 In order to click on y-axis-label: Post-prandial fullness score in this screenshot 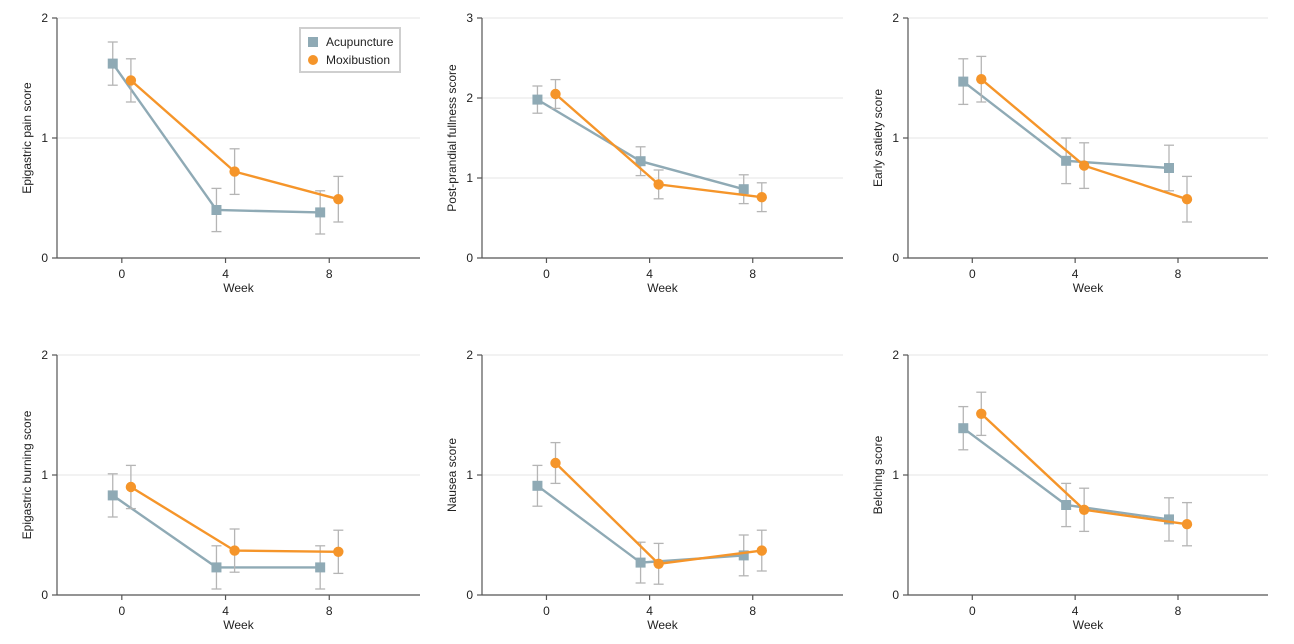, I will do `click(452, 138)`.